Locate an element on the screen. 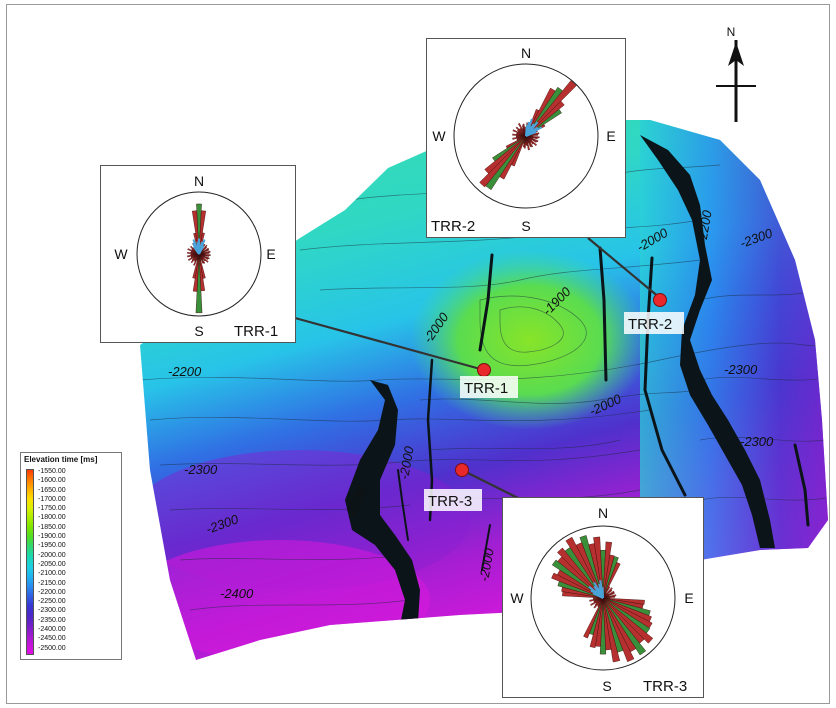 The image size is (836, 708). legend-value: -1550.00 is located at coordinates (52, 471).